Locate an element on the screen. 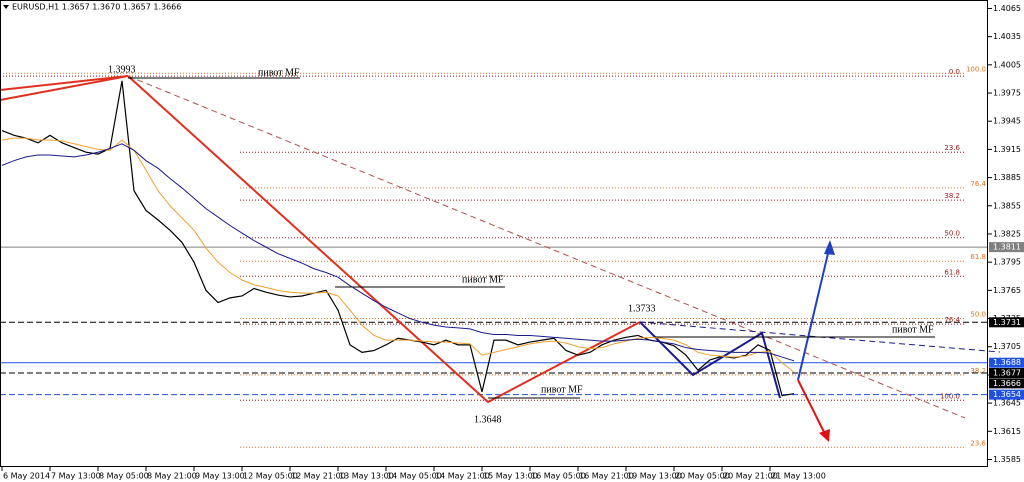 Image resolution: width=1024 pixels, height=482 pixels. y-tick-label: 1.3945 is located at coordinates (1007, 121).